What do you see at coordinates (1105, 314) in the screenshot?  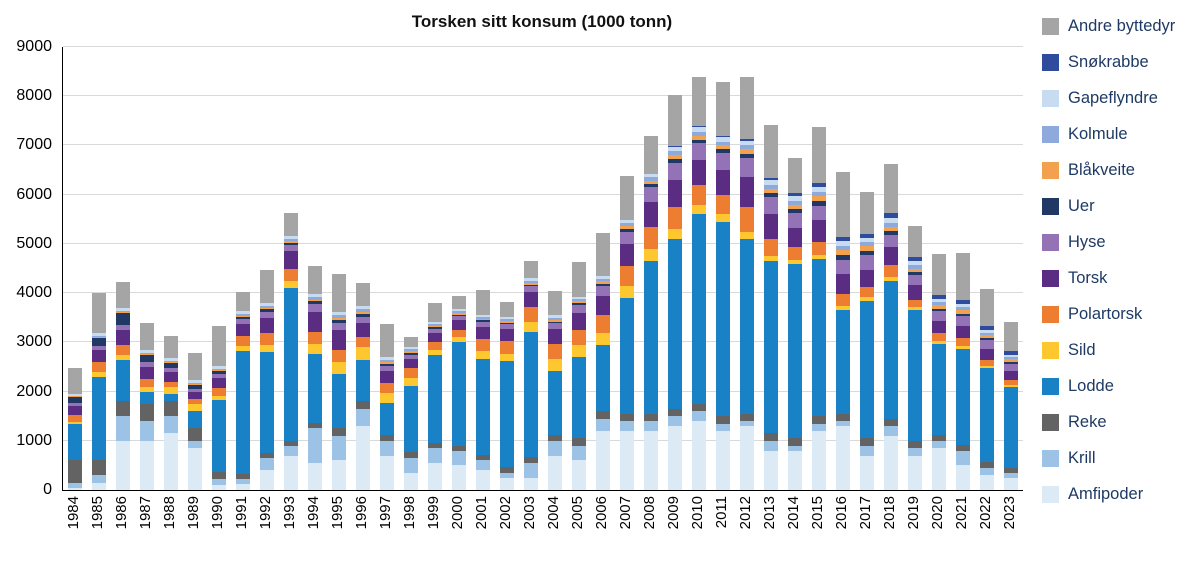 I see `legend-label-polartorsk: Polartorsk` at bounding box center [1105, 314].